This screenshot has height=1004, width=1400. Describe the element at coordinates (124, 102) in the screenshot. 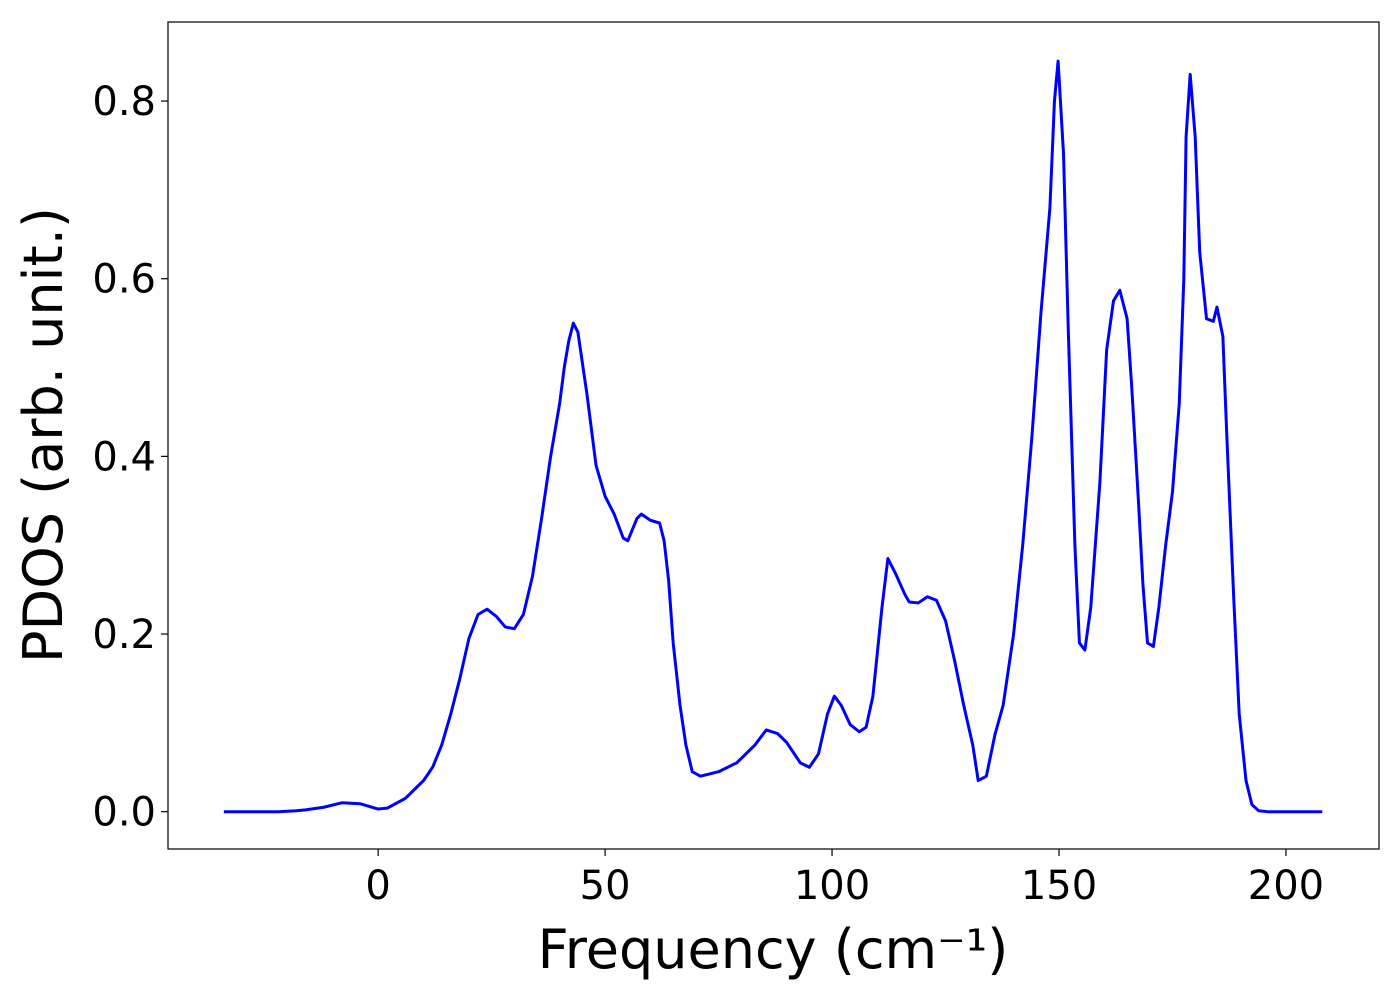

I see `y-tick-label: 0.8` at that location.